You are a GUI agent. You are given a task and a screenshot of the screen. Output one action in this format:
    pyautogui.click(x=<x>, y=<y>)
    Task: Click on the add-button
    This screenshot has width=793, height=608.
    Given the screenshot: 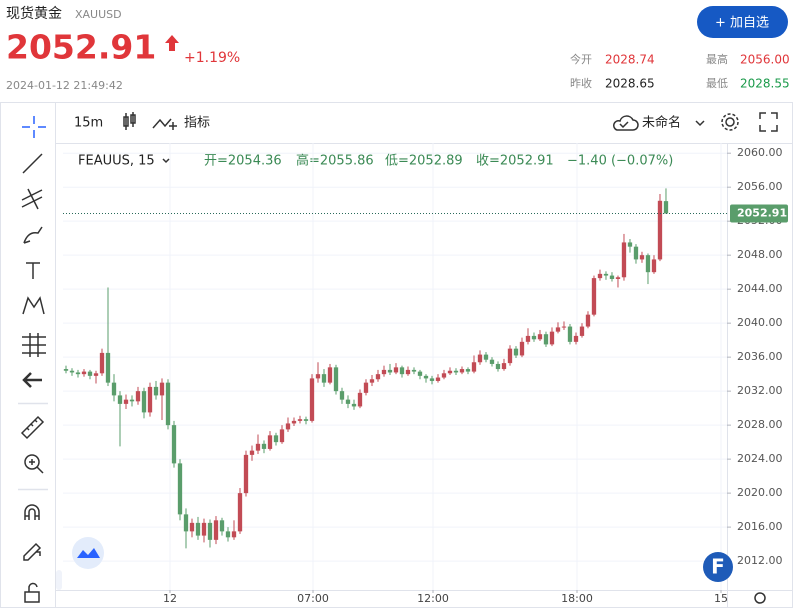 What is the action you would take?
    pyautogui.click(x=742, y=22)
    